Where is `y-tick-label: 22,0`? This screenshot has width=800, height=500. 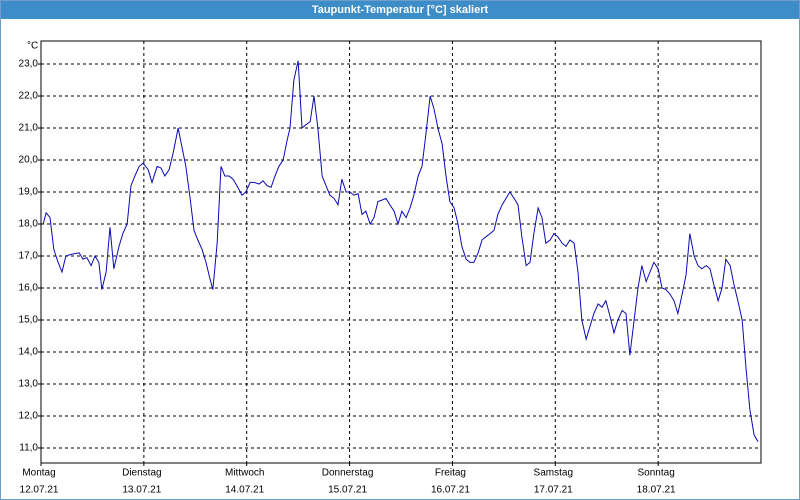
y-tick-label: 22,0 is located at coordinates (29, 96).